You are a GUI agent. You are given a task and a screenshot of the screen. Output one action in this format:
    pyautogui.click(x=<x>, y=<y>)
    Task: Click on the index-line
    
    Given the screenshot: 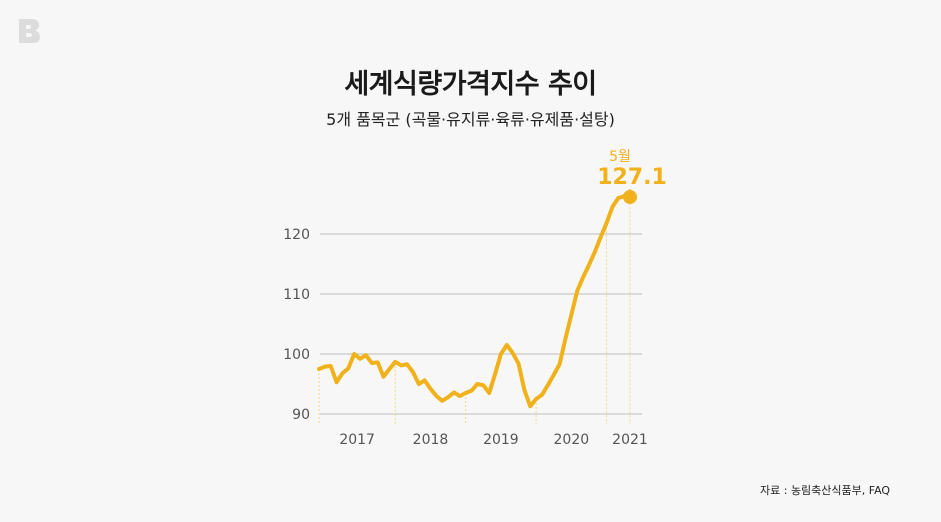 What is the action you would take?
    pyautogui.click(x=474, y=299)
    